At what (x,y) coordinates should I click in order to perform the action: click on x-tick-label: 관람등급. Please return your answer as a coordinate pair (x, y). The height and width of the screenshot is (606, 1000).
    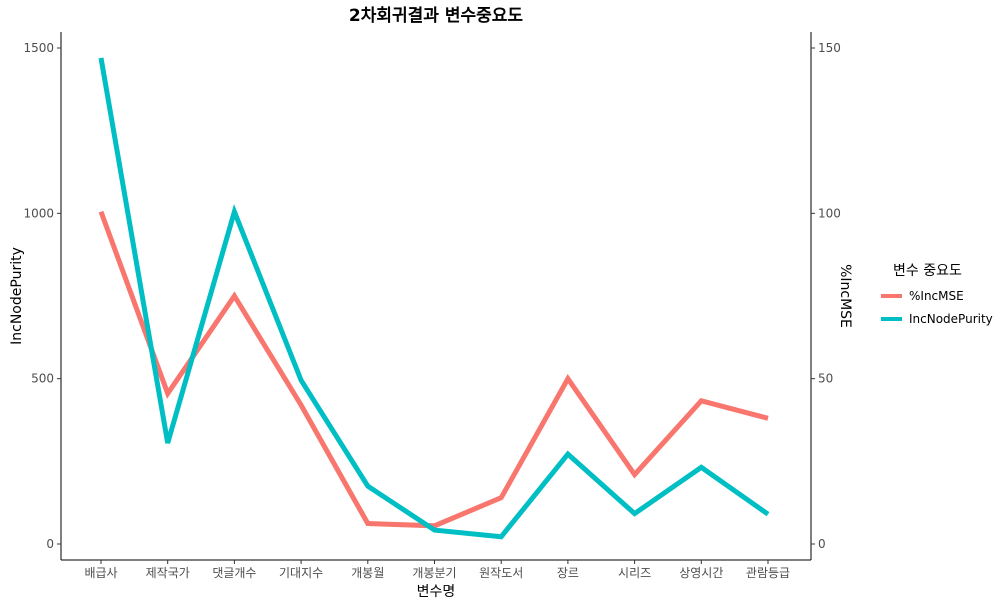
    Looking at the image, I should click on (768, 573).